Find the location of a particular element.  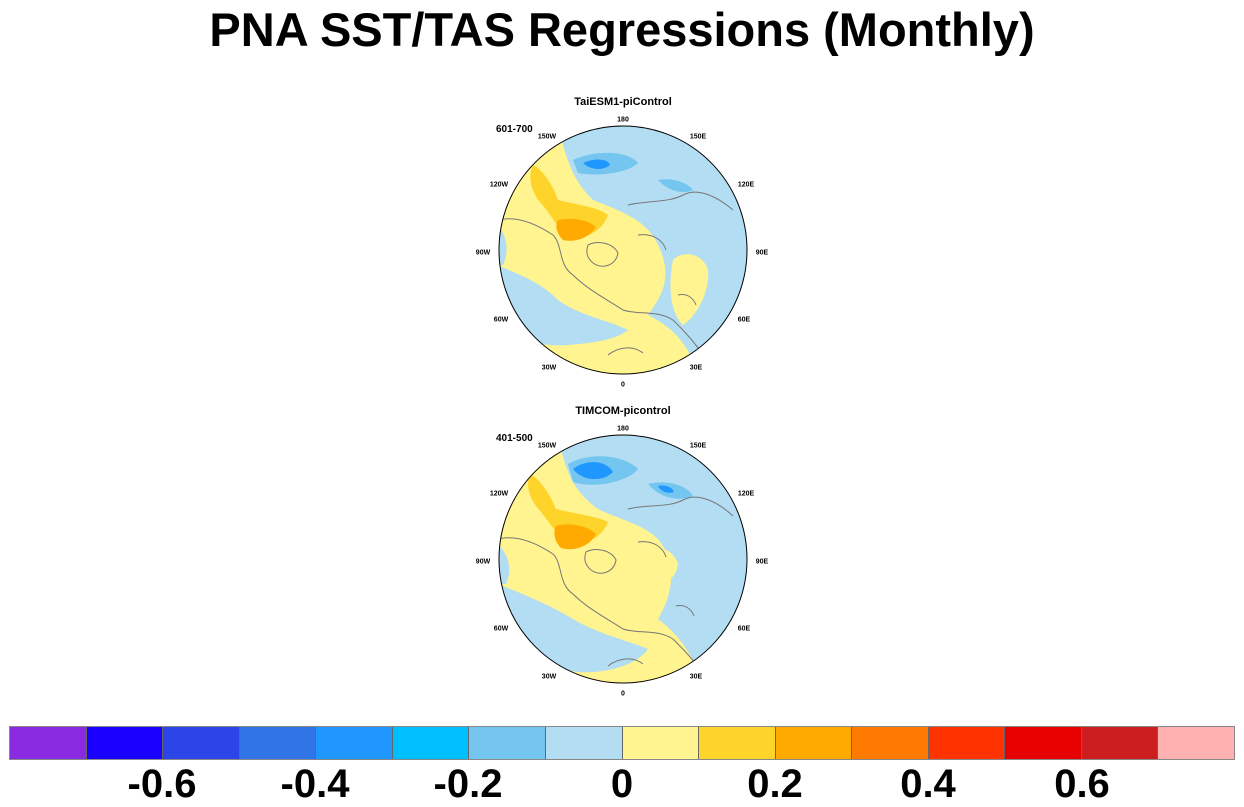

colorbar-tick-label: -0.2 is located at coordinates (468, 784).